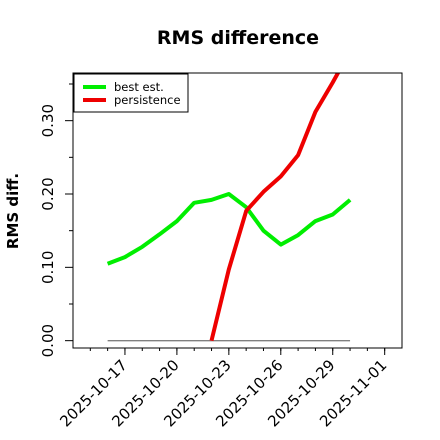 The width and height of the screenshot is (440, 440). I want to click on legend: best est.persistence, so click(131, 93).